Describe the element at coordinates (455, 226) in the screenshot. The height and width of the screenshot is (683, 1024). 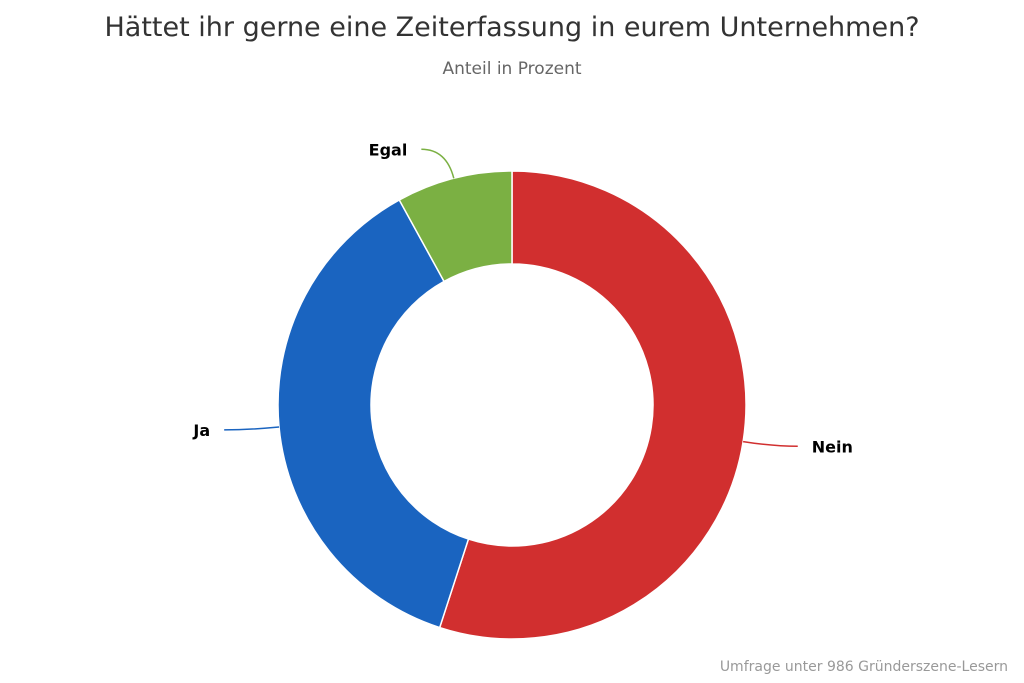
I see `slice-egal` at that location.